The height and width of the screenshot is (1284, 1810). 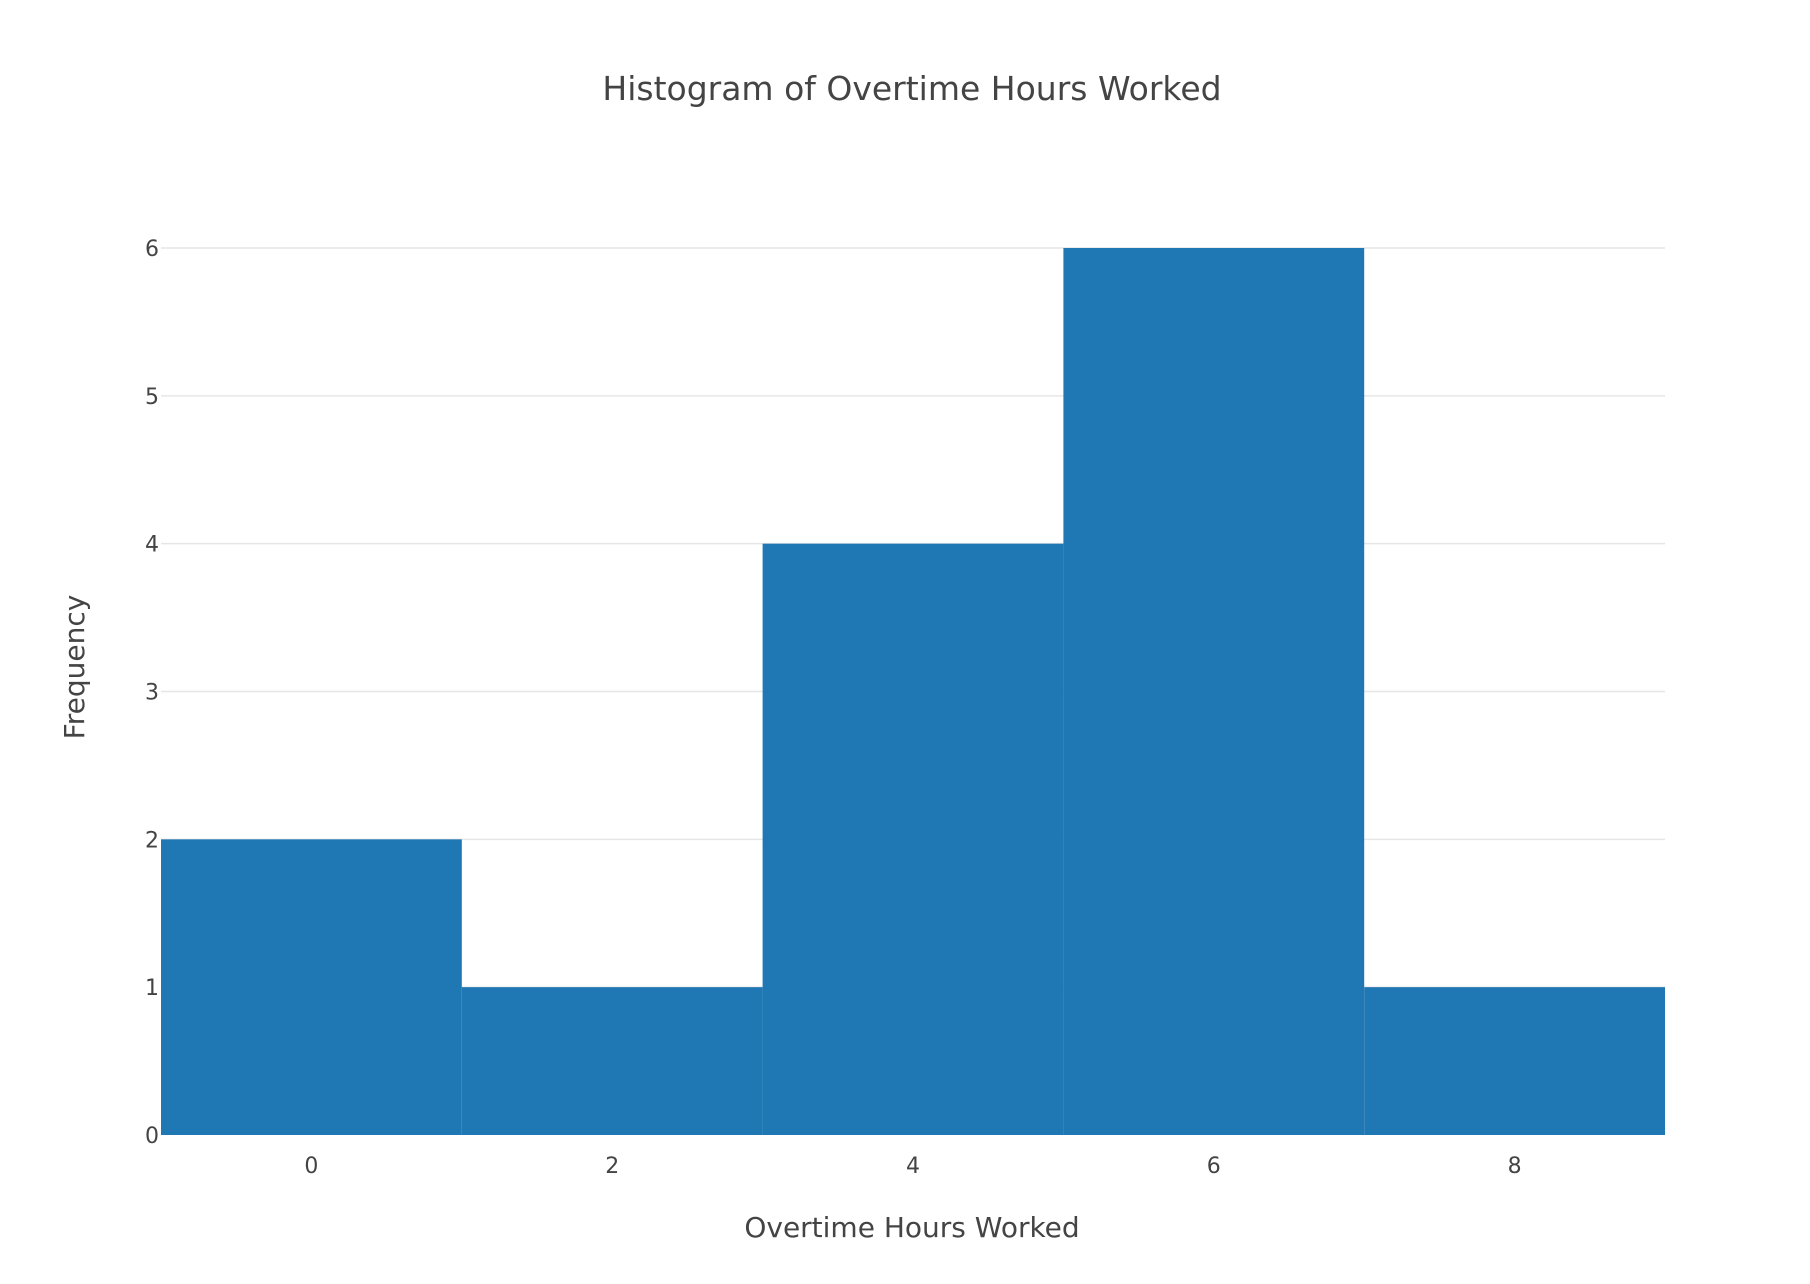 I want to click on y-tick-label: 6, so click(x=152, y=249).